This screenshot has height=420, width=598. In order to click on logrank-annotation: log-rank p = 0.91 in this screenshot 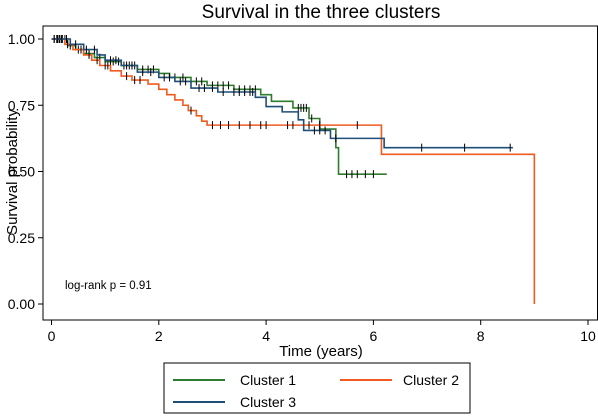, I will do `click(108, 286)`.